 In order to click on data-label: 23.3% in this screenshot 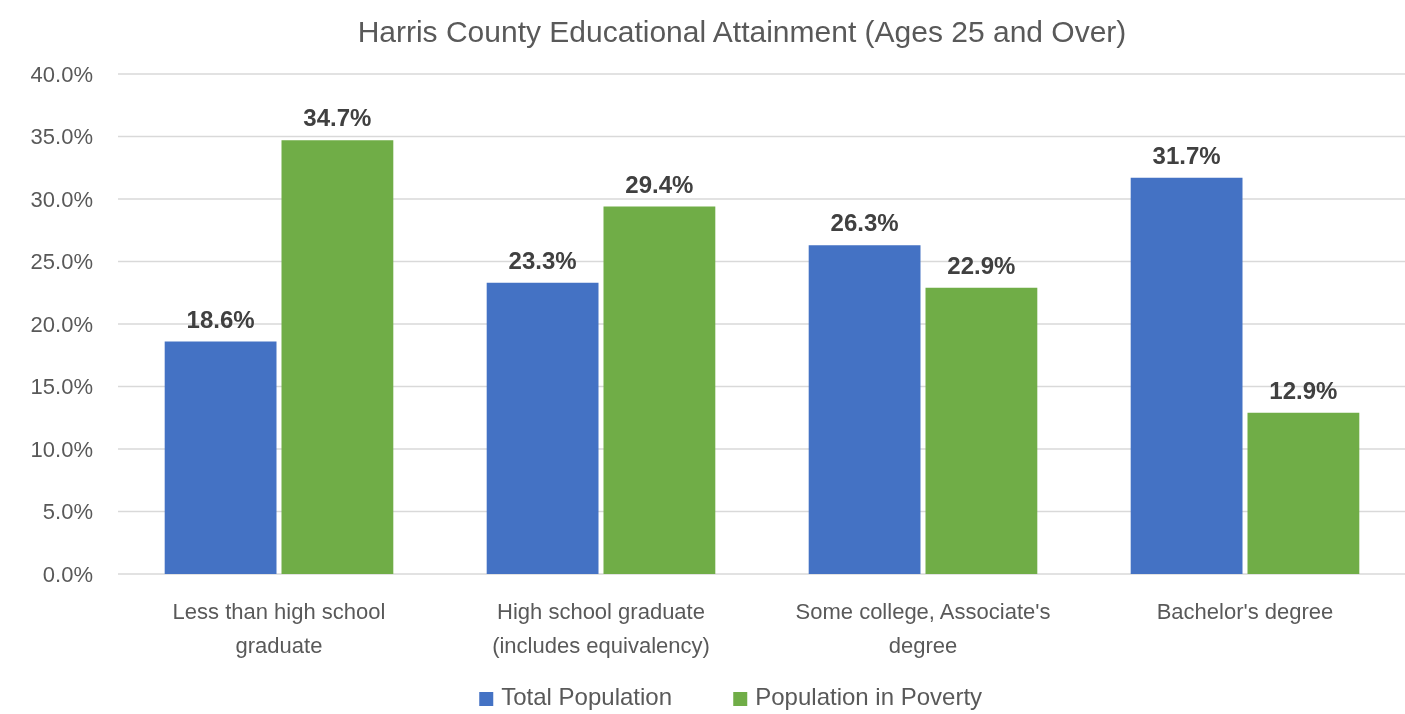, I will do `click(542, 260)`.